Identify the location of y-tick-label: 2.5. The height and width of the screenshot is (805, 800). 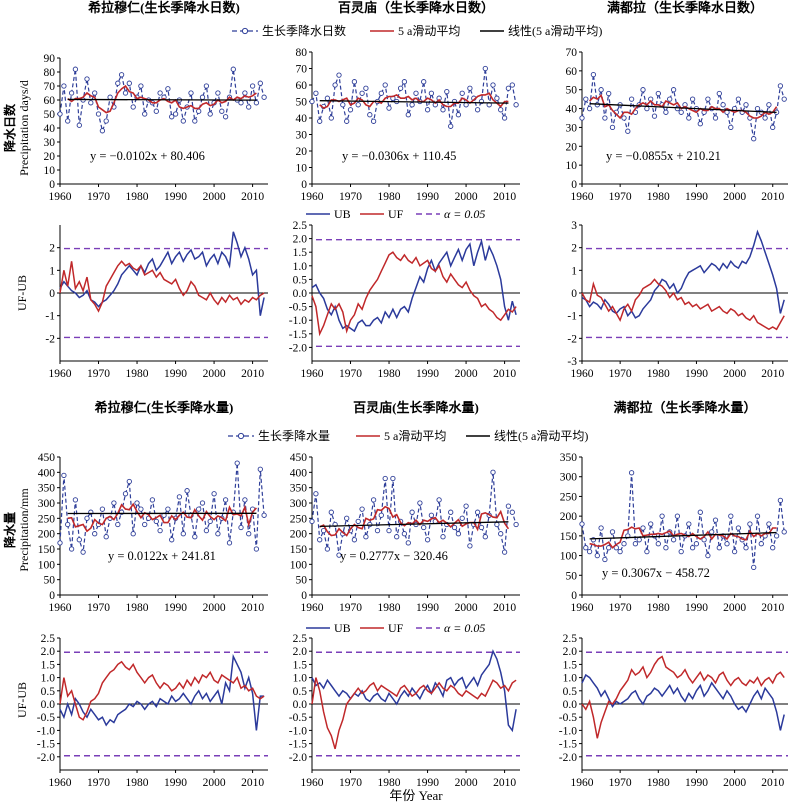
(300, 226).